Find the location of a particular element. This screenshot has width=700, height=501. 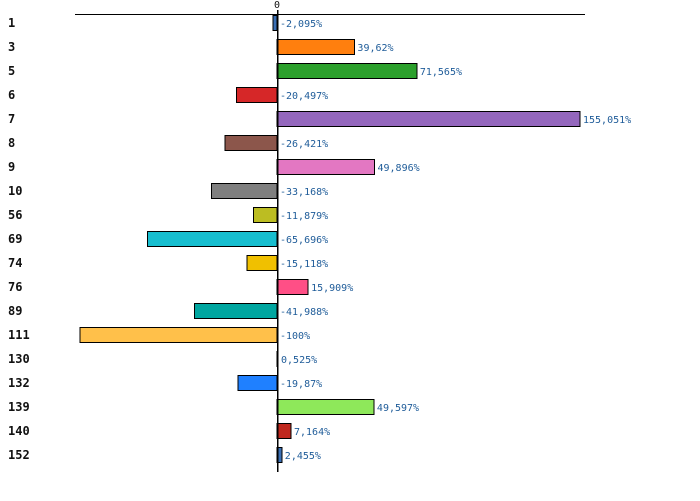

value-label: 7,164% is located at coordinates (312, 432).